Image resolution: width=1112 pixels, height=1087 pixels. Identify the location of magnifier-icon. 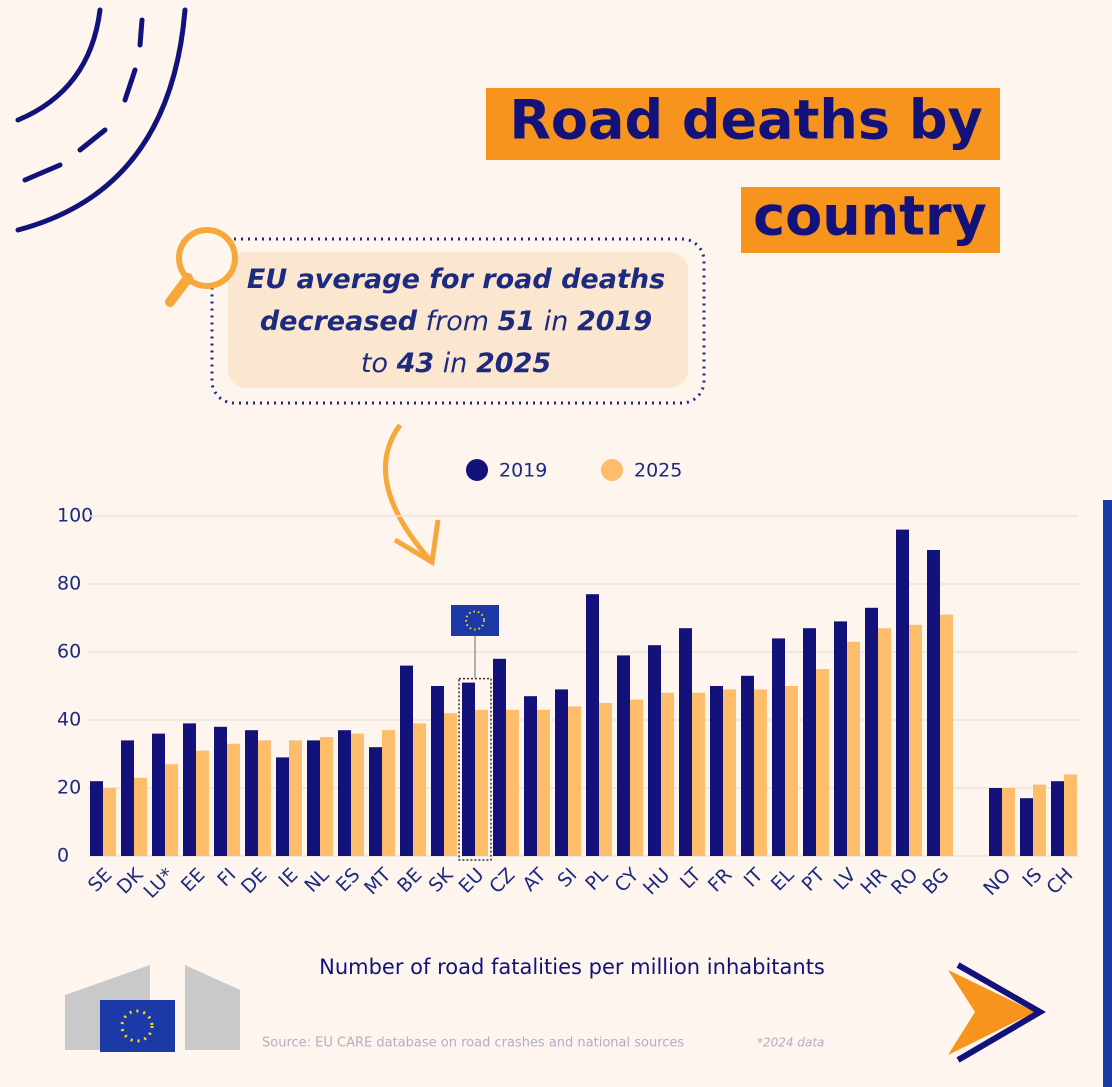
(201, 267).